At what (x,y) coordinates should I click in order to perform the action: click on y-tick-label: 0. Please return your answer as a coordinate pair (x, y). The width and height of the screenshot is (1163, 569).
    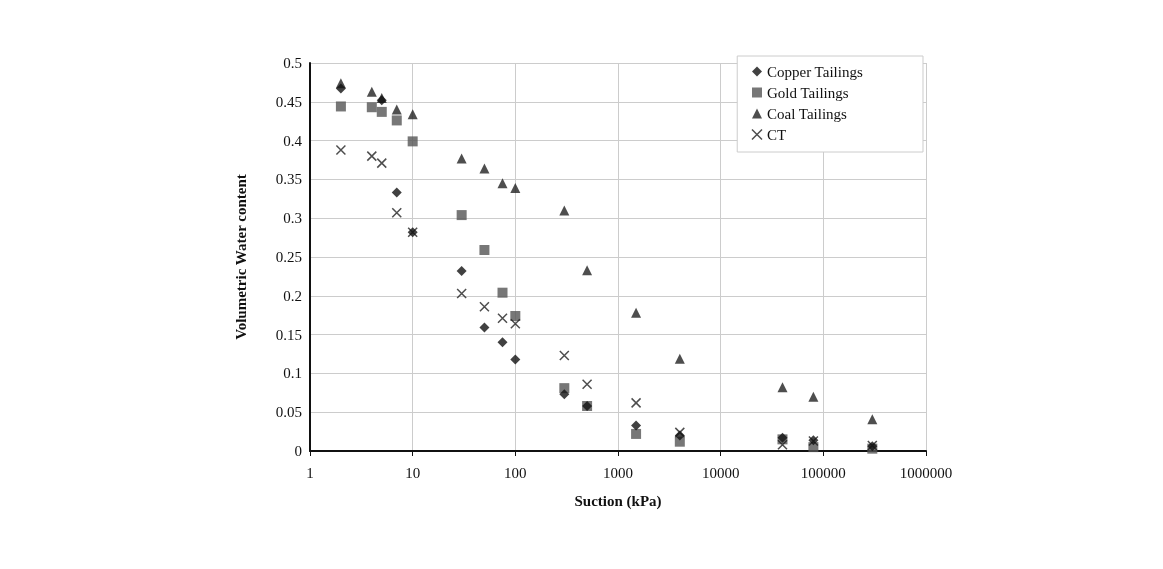
    Looking at the image, I should click on (298, 451).